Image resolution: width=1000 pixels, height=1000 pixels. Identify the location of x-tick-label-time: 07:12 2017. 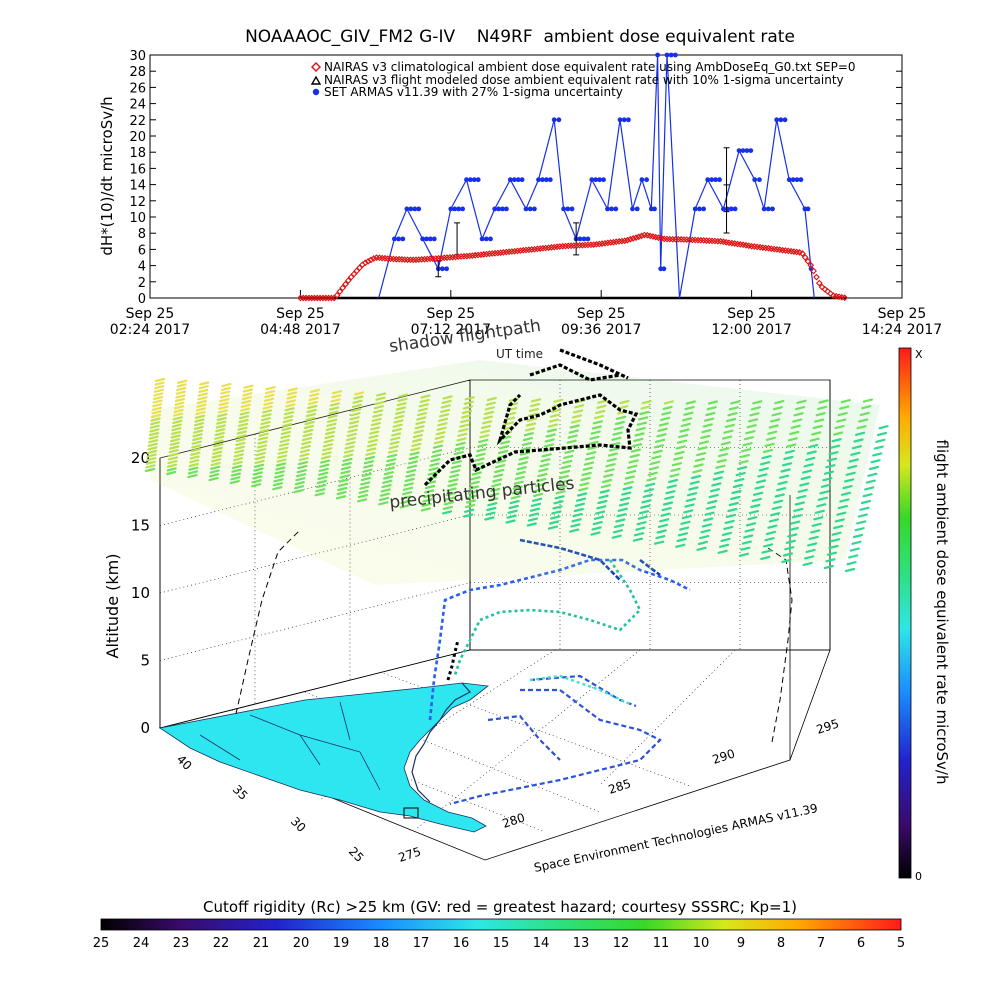
(451, 330).